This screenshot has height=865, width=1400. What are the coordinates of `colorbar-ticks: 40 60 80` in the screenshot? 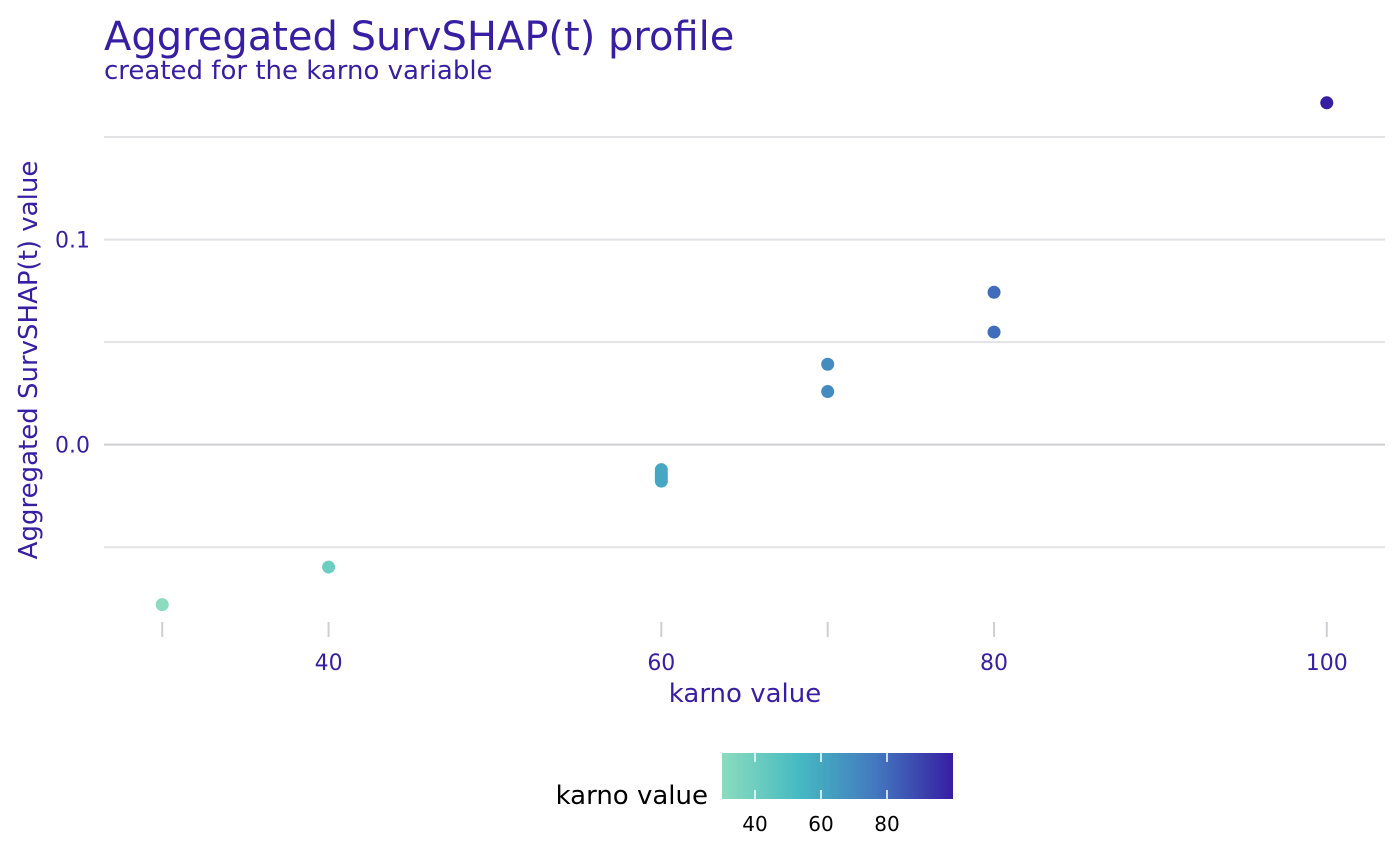 It's located at (821, 794).